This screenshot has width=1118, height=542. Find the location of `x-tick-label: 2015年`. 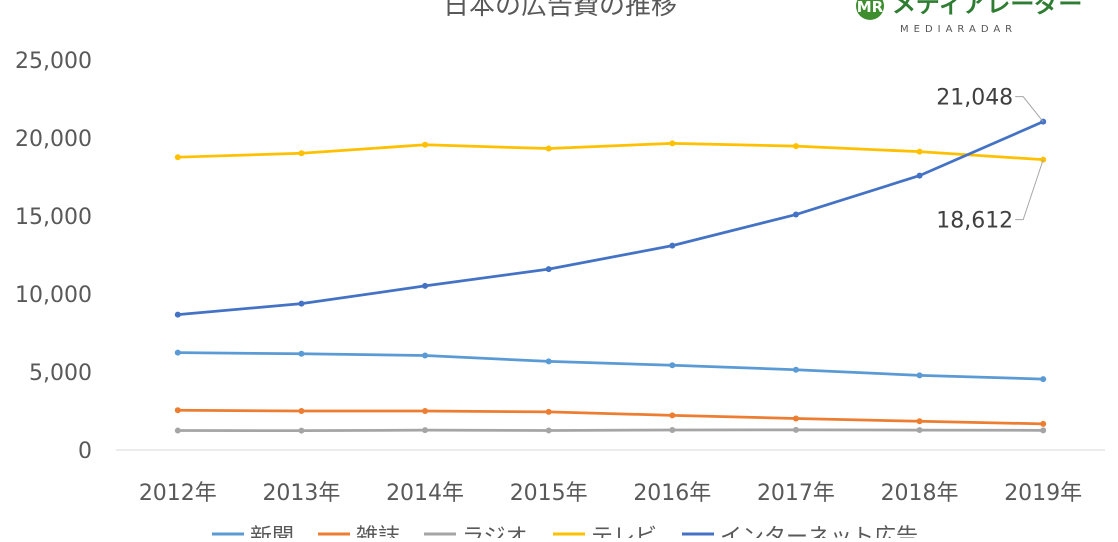

x-tick-label: 2015年 is located at coordinates (549, 493).